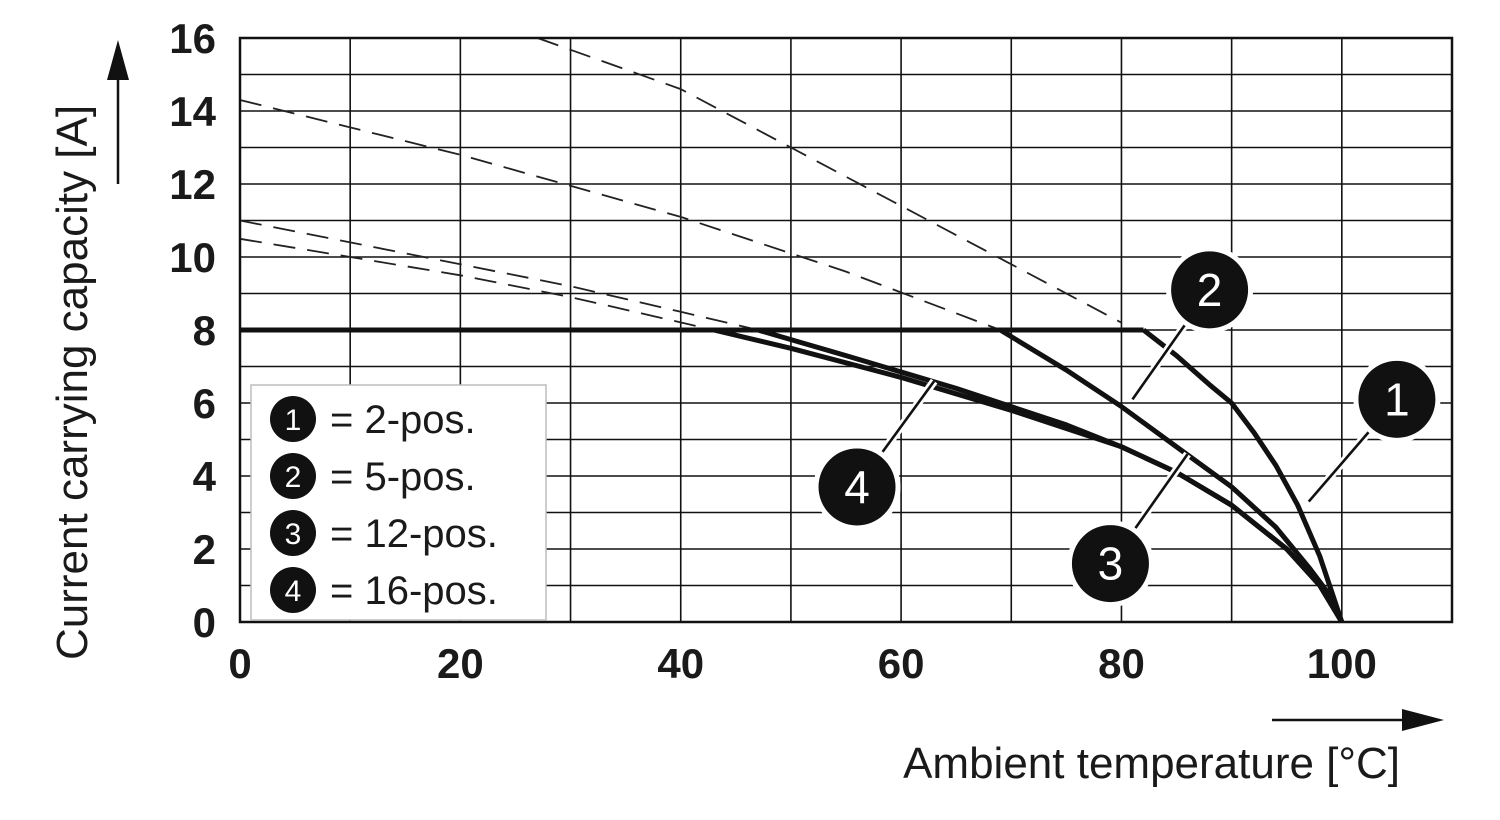  What do you see at coordinates (192, 184) in the screenshot?
I see `y-tick-label: 12` at bounding box center [192, 184].